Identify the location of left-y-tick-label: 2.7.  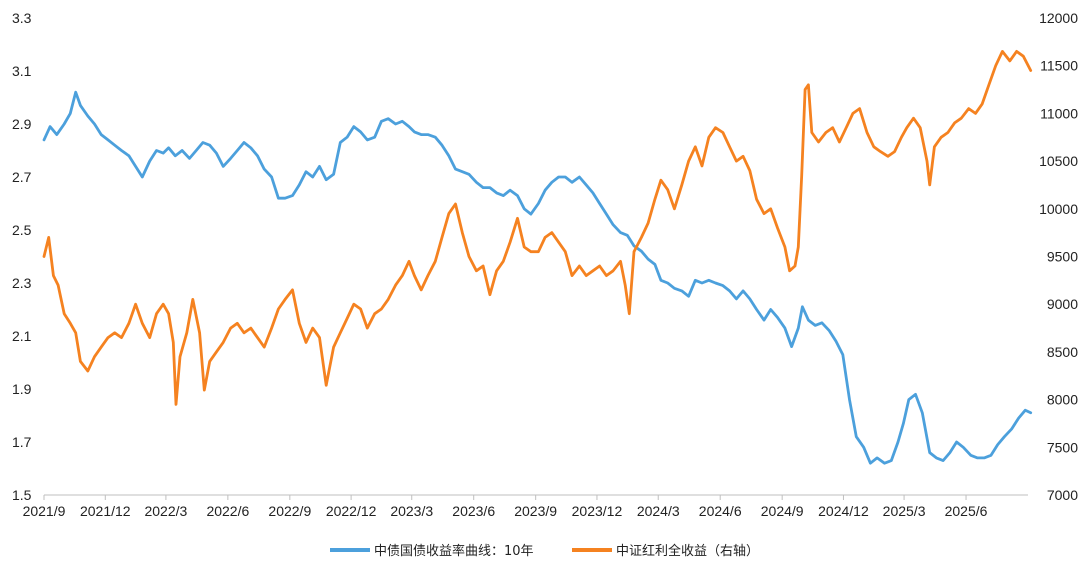
(22, 177).